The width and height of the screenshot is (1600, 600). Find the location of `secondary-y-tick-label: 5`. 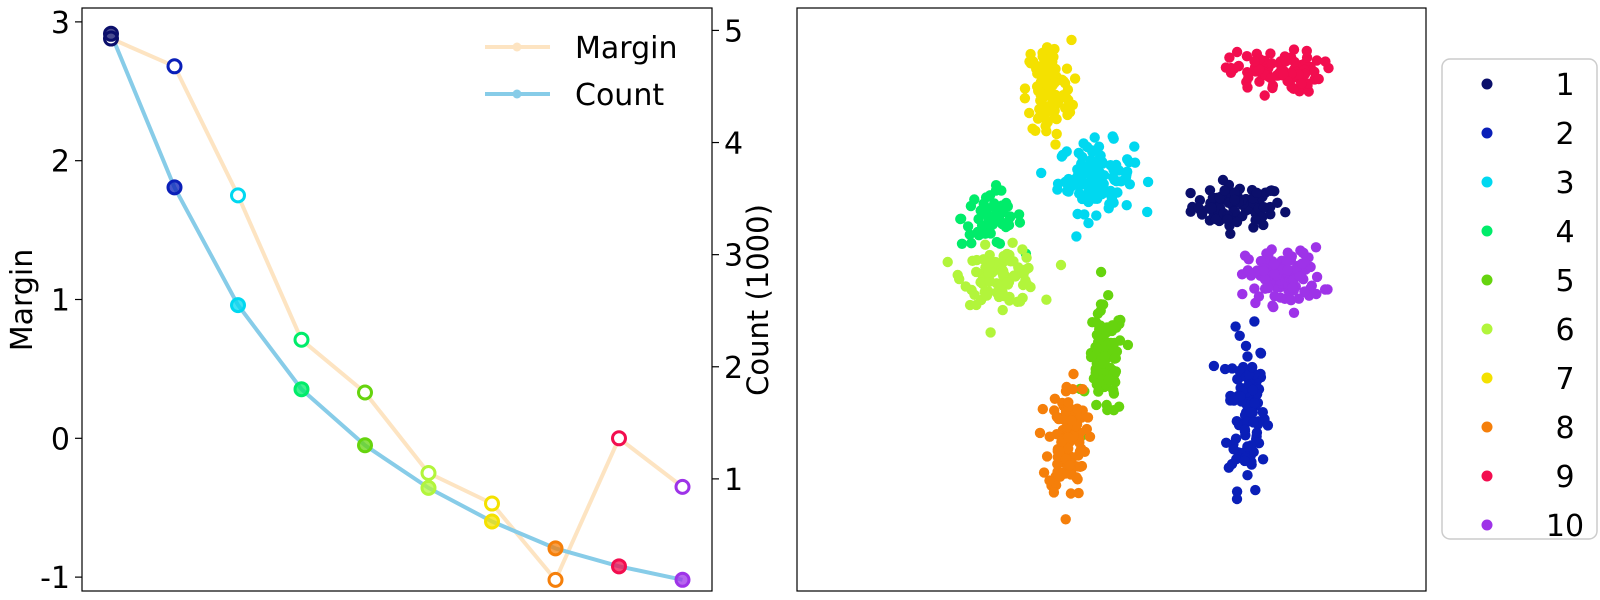

secondary-y-tick-label: 5 is located at coordinates (733, 31).